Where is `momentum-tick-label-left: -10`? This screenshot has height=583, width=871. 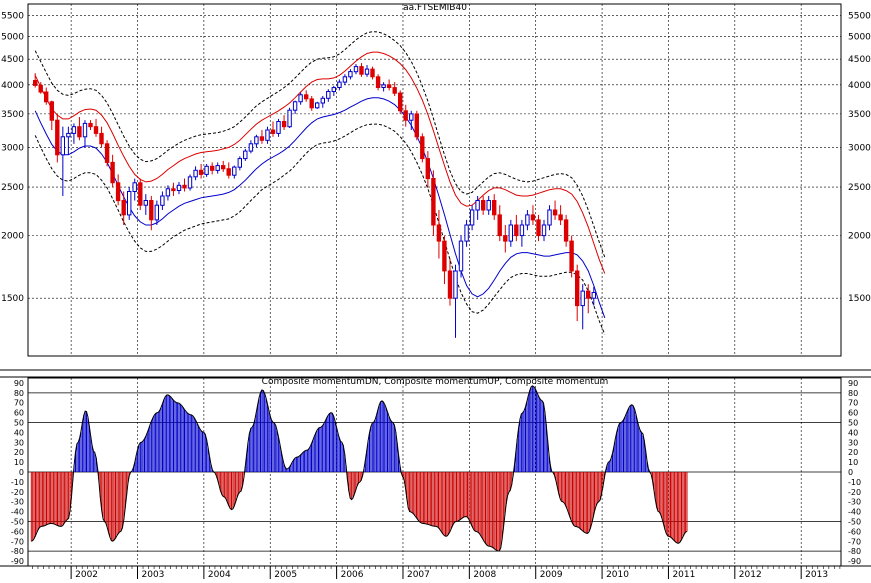
momentum-tick-label-left: -10 is located at coordinates (17, 482).